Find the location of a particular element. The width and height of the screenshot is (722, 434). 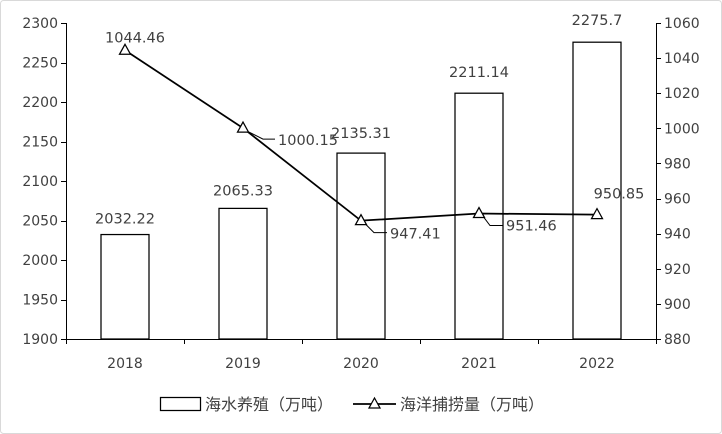

x-tick-label: 2021 is located at coordinates (479, 364).